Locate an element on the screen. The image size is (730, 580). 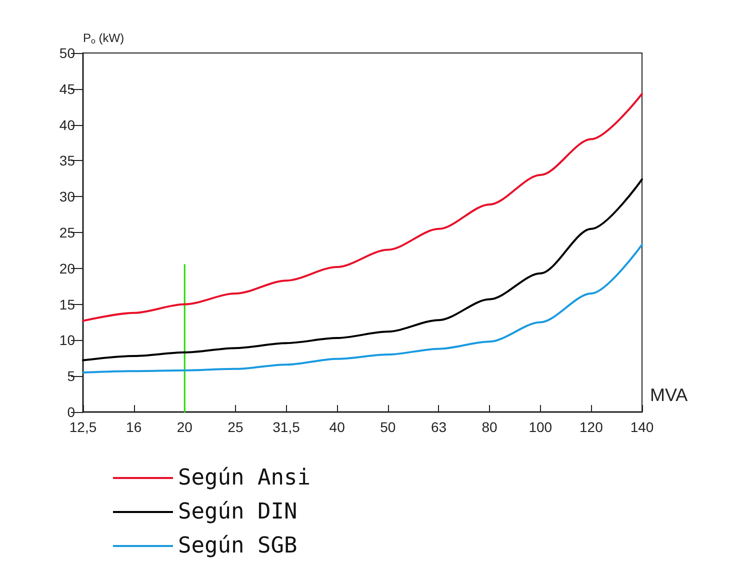
y-tick-label: 50 is located at coordinates (67, 53).